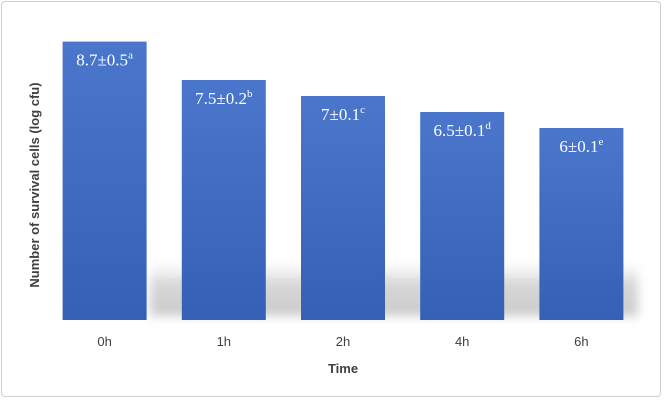 This screenshot has width=664, height=400. Describe the element at coordinates (343, 114) in the screenshot. I see `data-label-2h: 7±0.1c` at that location.